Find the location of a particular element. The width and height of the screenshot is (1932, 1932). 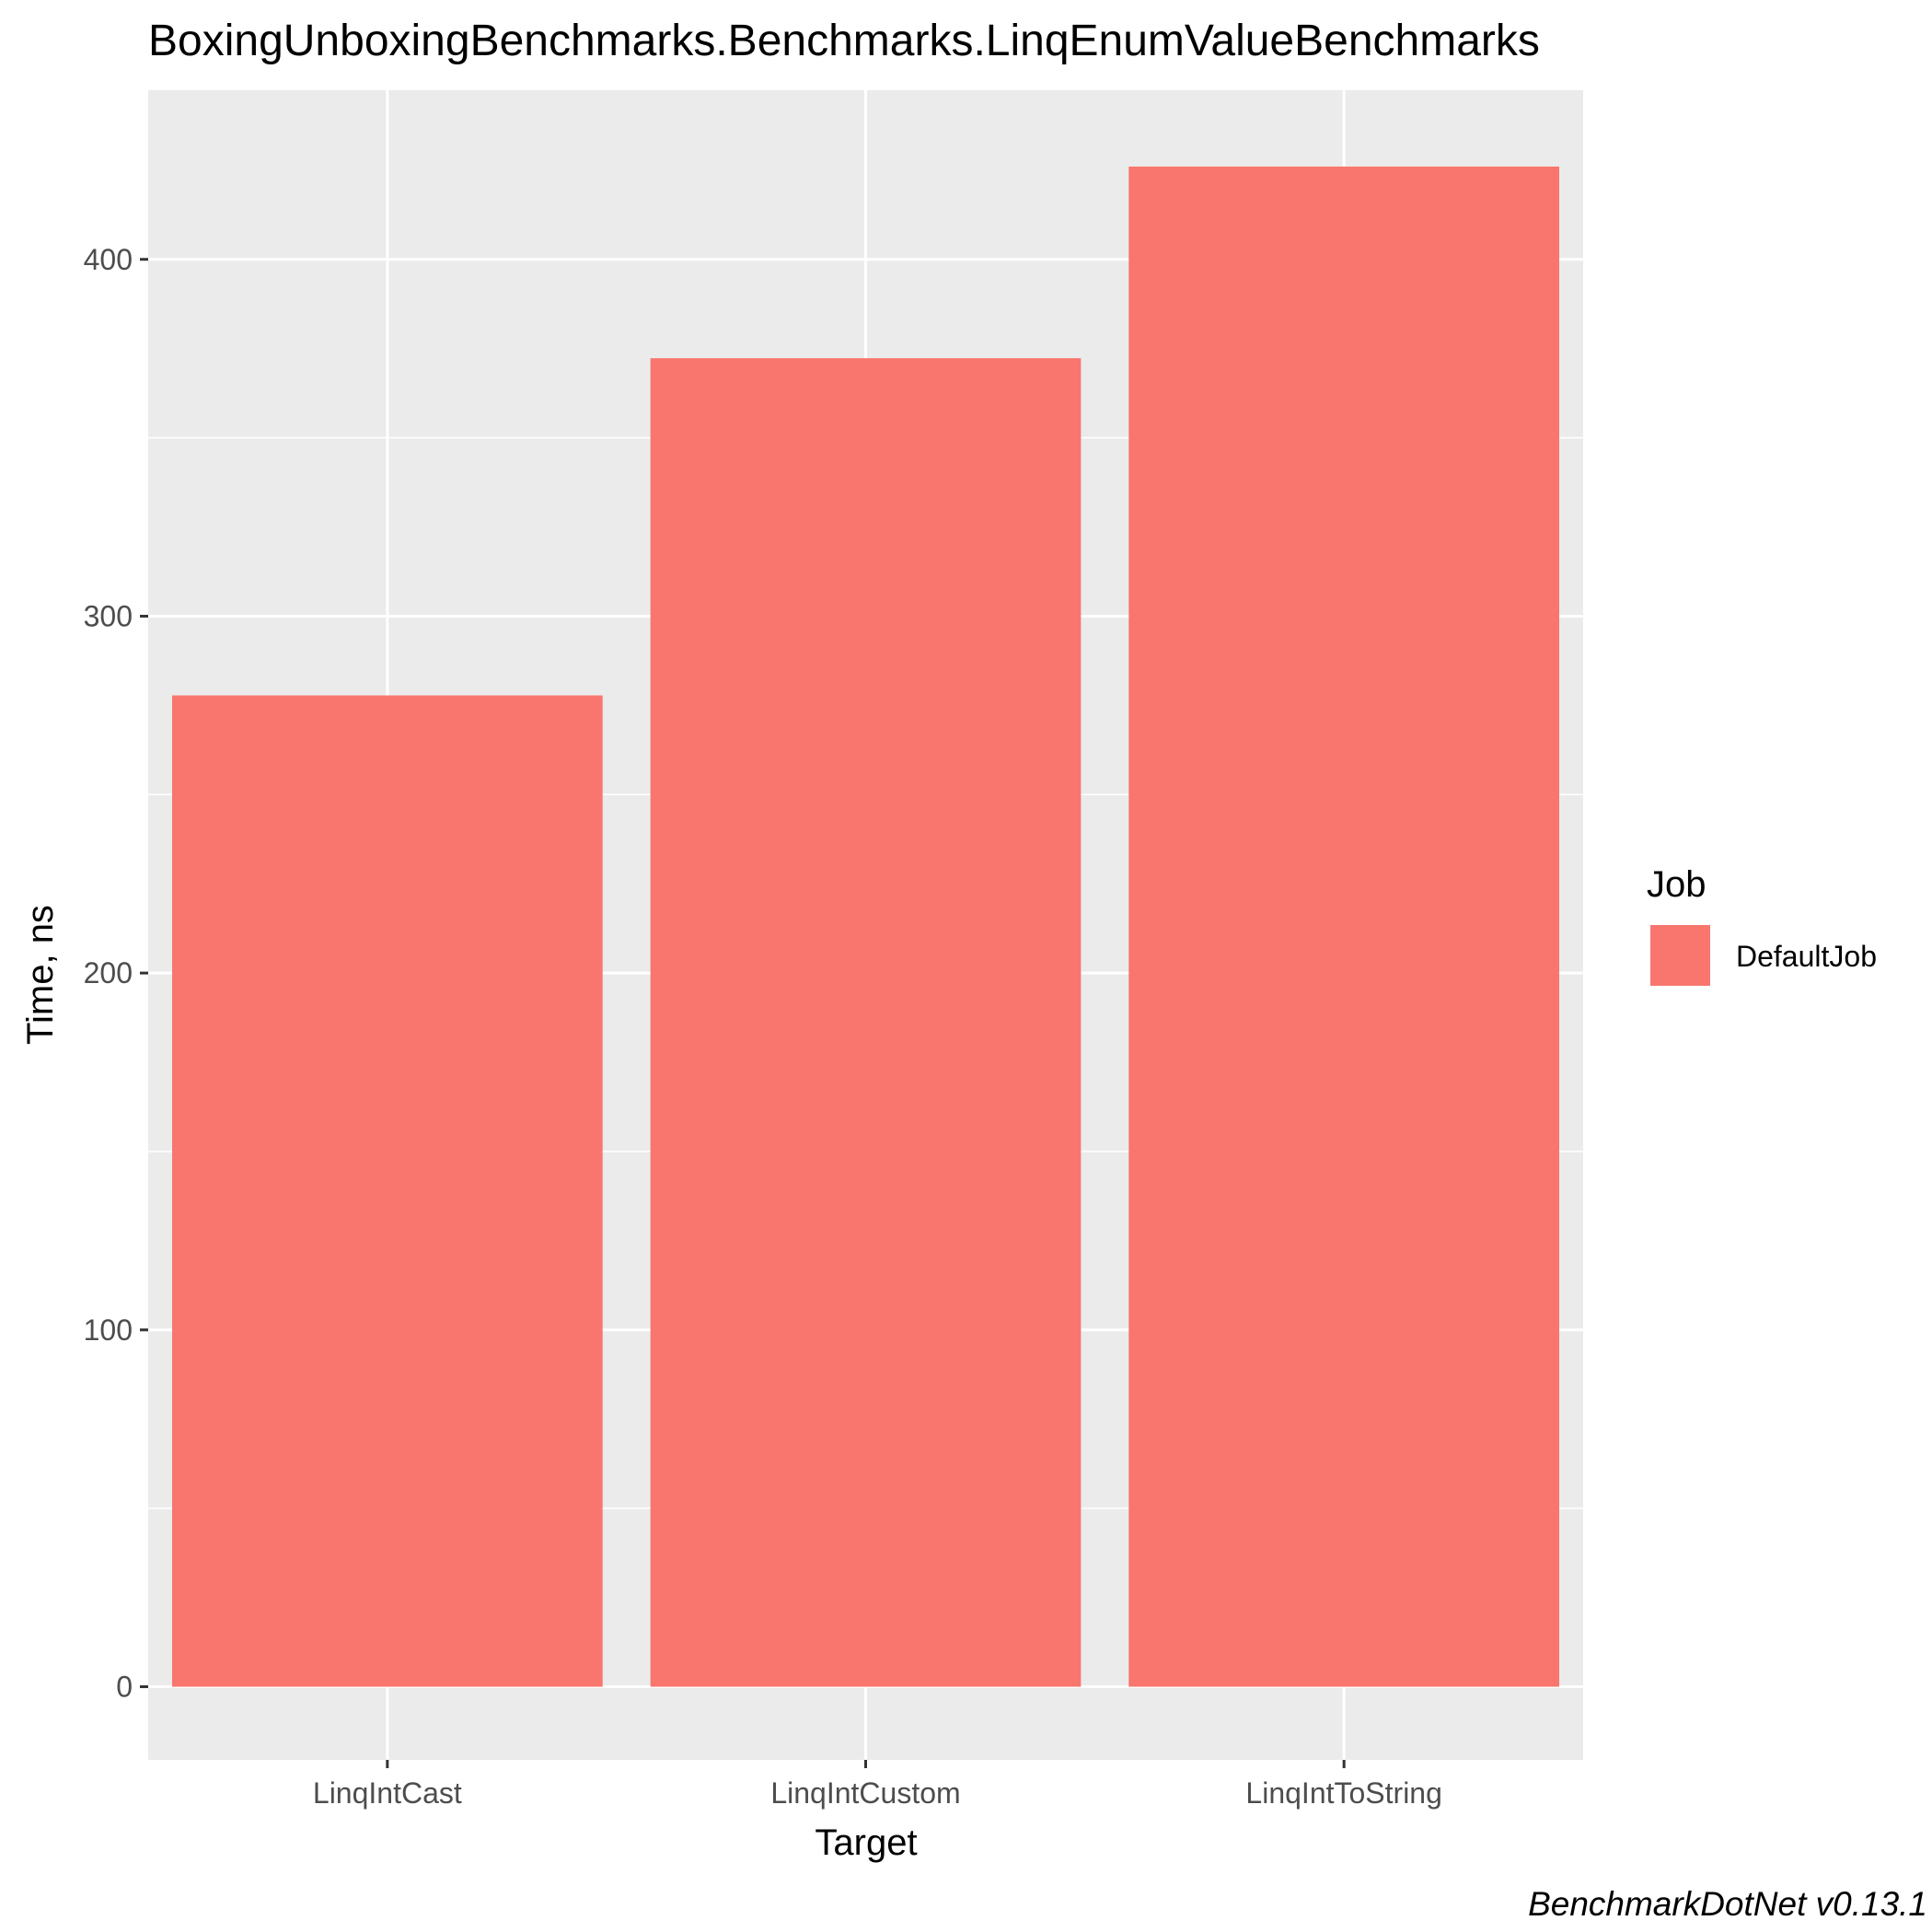

x-tick-label: LinqIntToString is located at coordinates (1343, 1793).